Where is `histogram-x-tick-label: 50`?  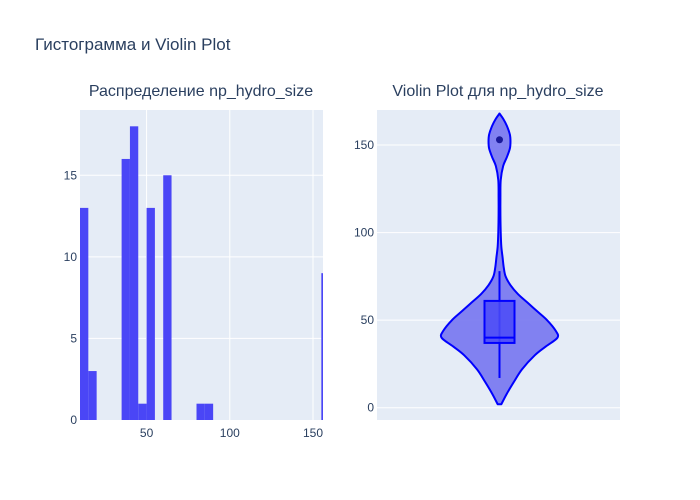 histogram-x-tick-label: 50 is located at coordinates (147, 433).